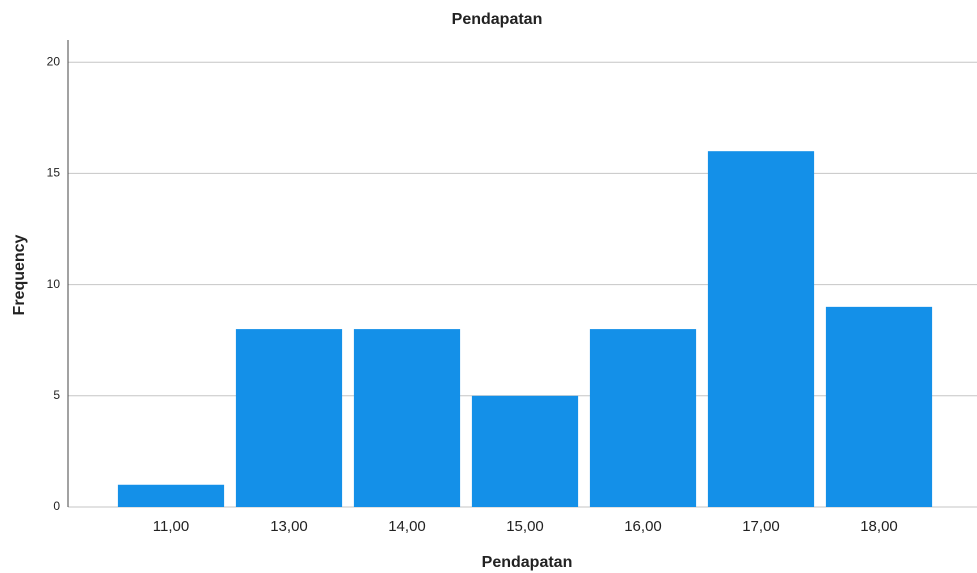  I want to click on y-tick-label: 0, so click(56, 506).